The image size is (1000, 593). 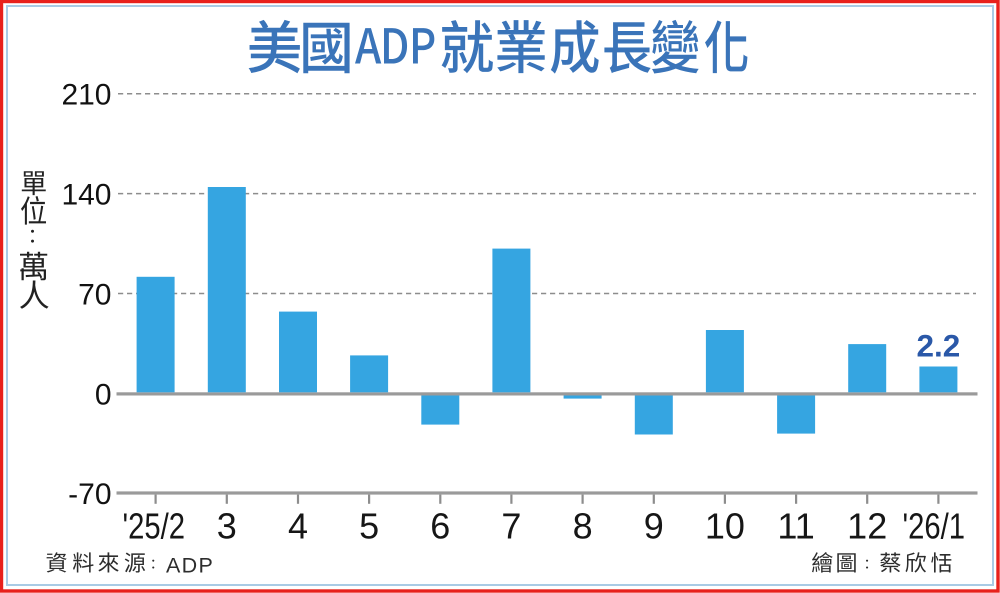 What do you see at coordinates (86, 195) in the screenshot?
I see `svg-text: 140` at bounding box center [86, 195].